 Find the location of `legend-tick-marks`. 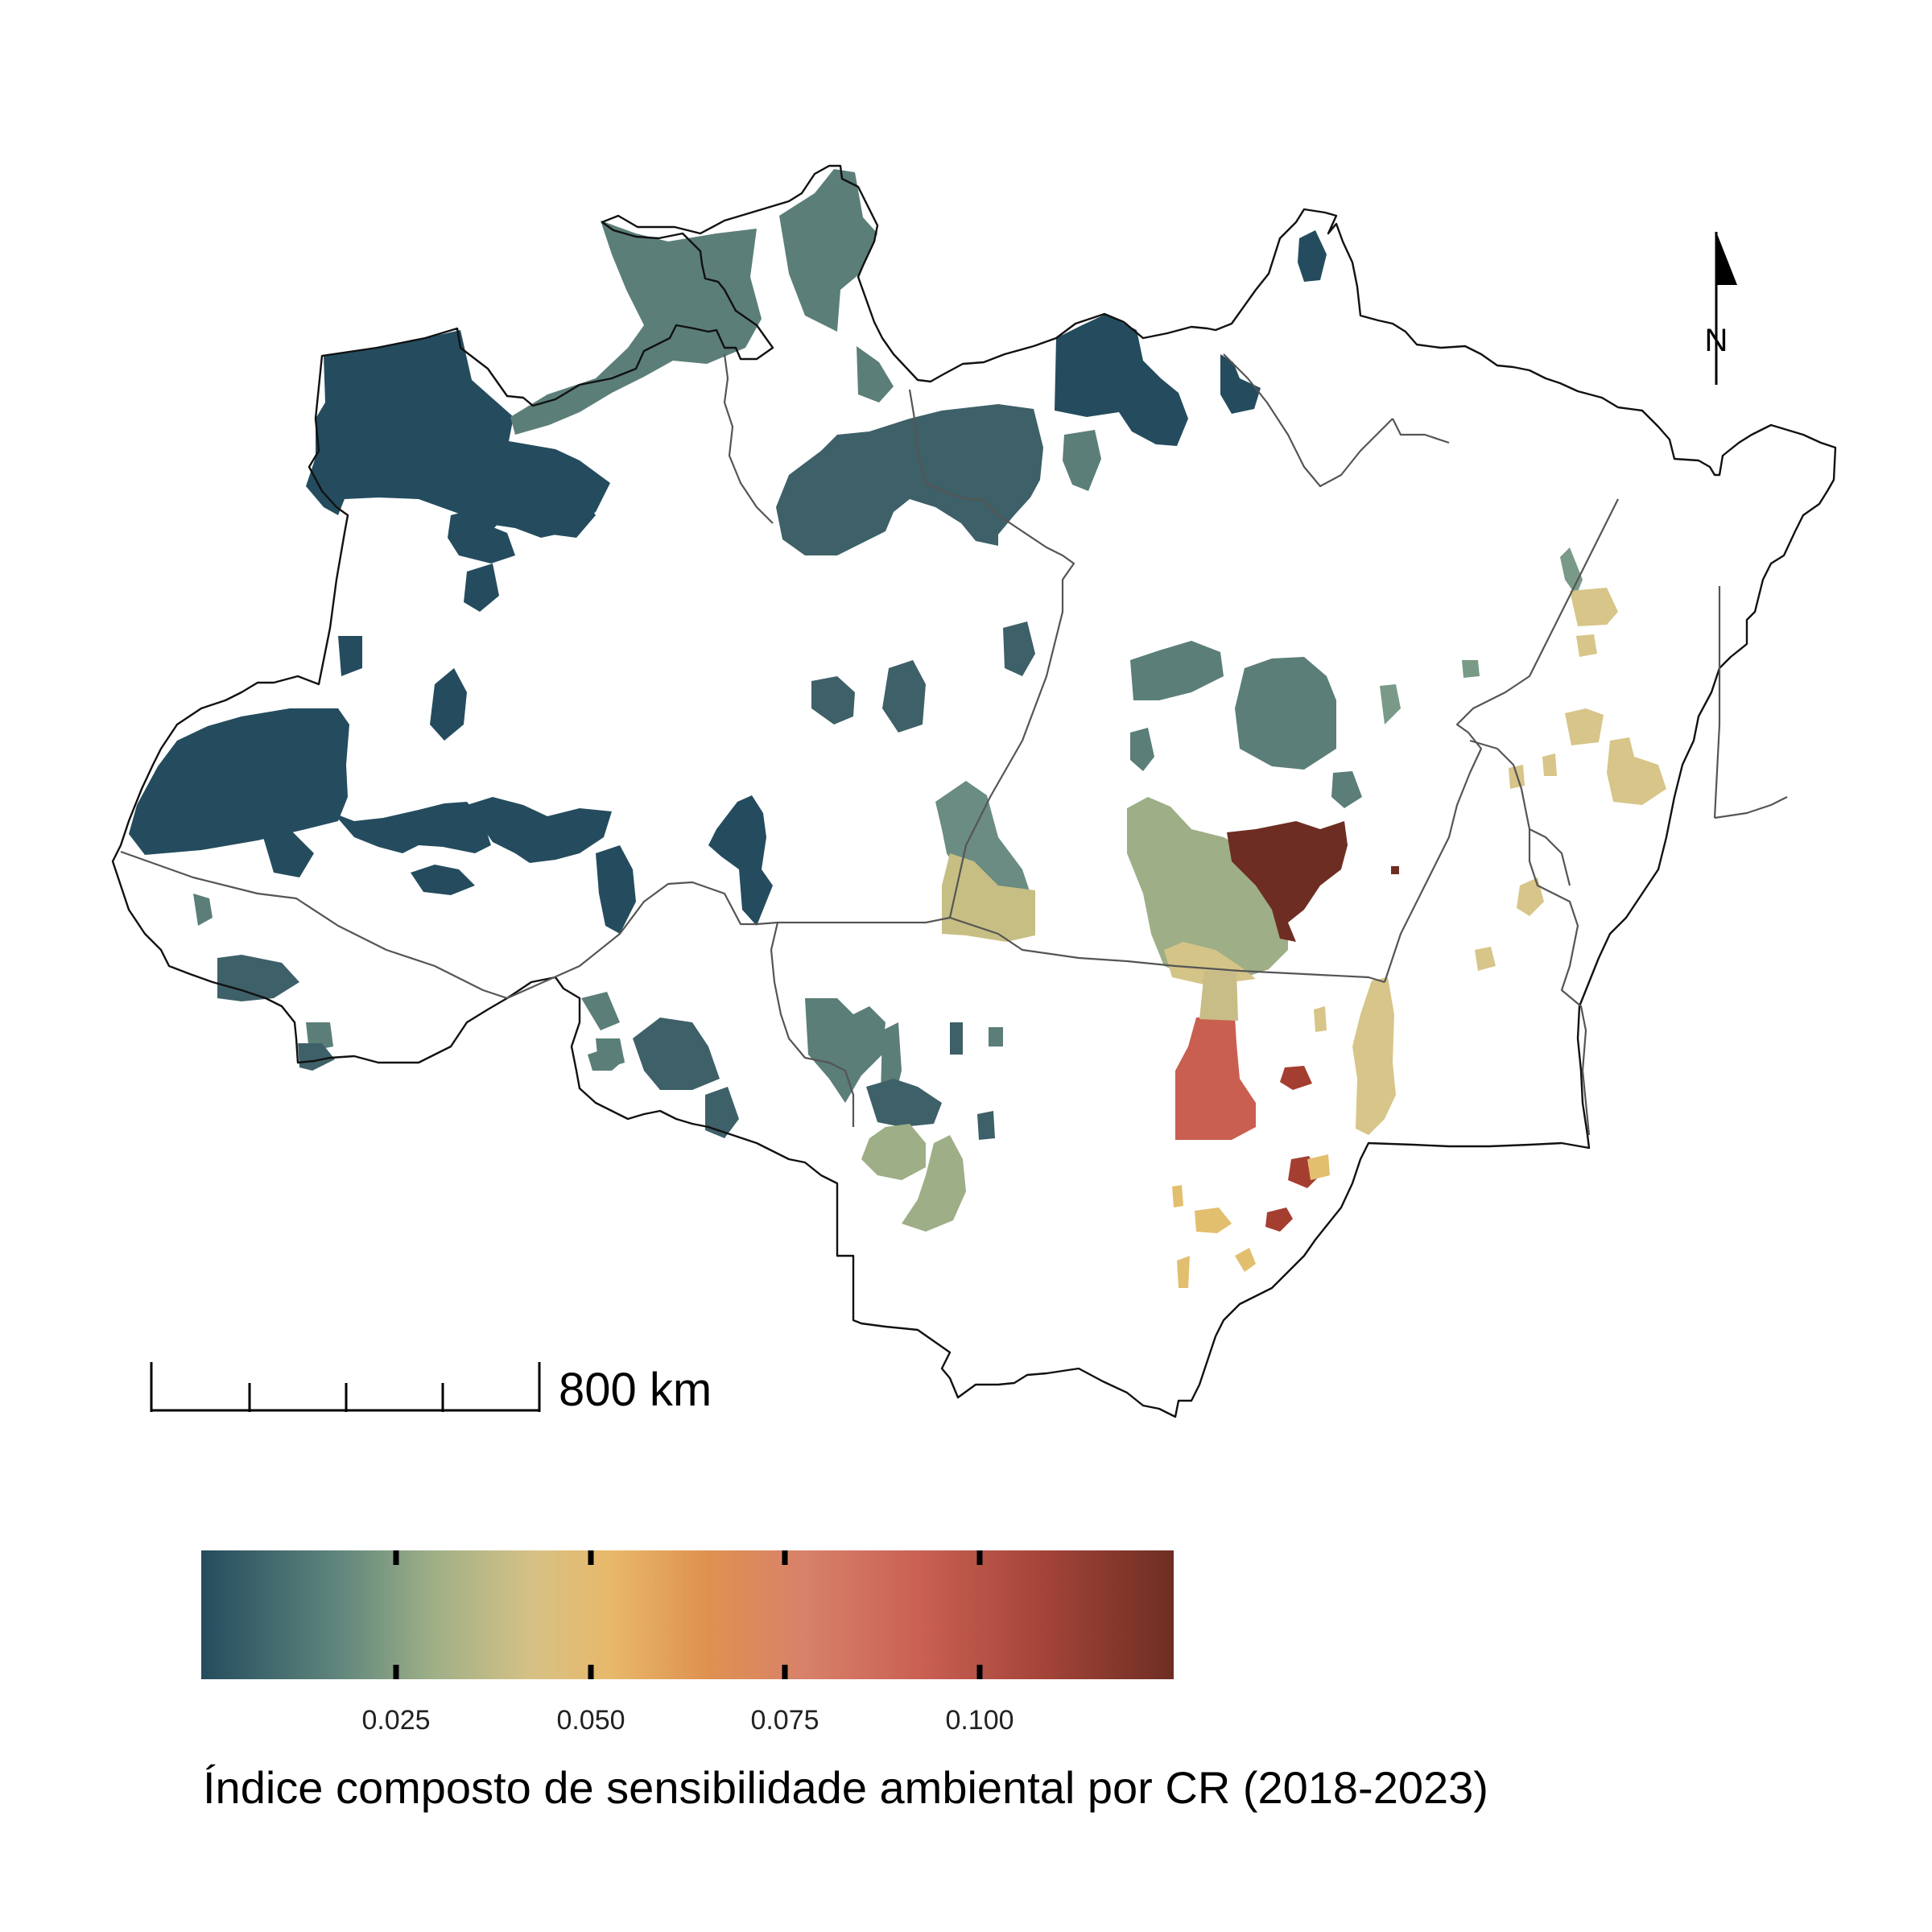

legend-tick-marks is located at coordinates (688, 1614).